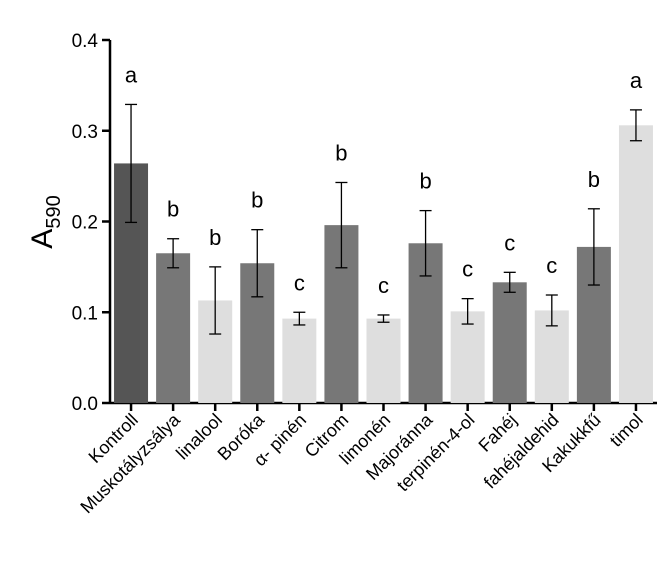 The image size is (672, 570). What do you see at coordinates (383, 406) in the screenshot?
I see `x-axis` at bounding box center [383, 406].